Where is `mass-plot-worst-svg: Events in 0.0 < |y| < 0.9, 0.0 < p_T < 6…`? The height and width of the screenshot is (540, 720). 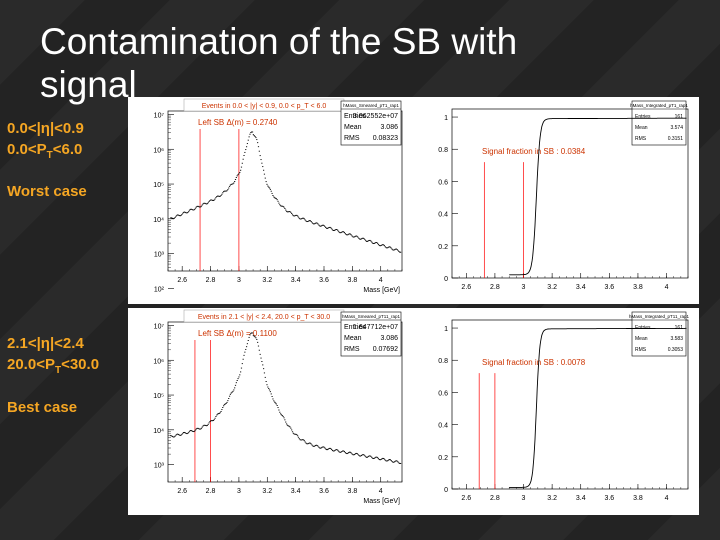
mass-plot-worst-svg: Events in 0.0 < |y| < 0.9, 0.0 < p_T < 6… is located at coordinates (278, 196).